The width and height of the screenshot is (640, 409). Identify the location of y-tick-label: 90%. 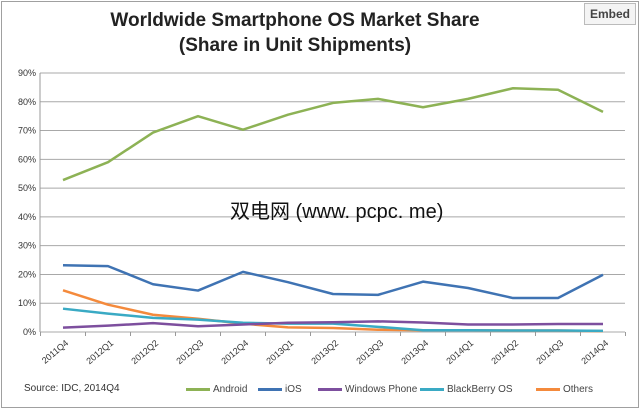
(27, 73).